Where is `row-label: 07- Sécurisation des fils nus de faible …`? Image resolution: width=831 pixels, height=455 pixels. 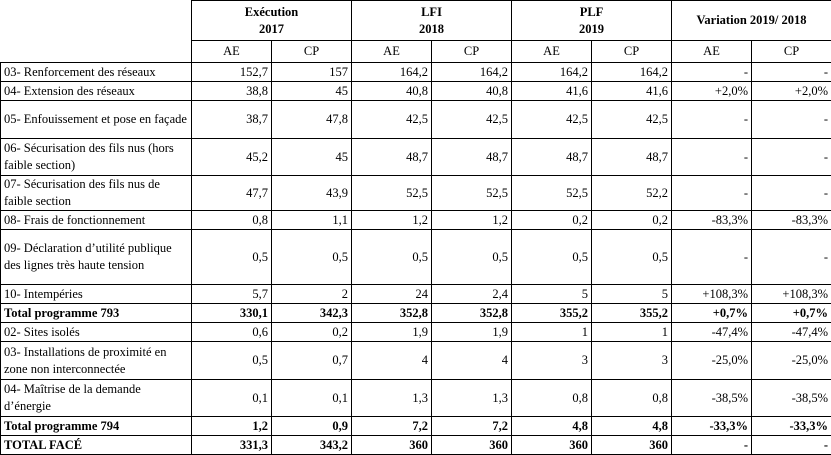
row-label: 07- Sécurisation des fils nus de faible … is located at coordinates (96, 193).